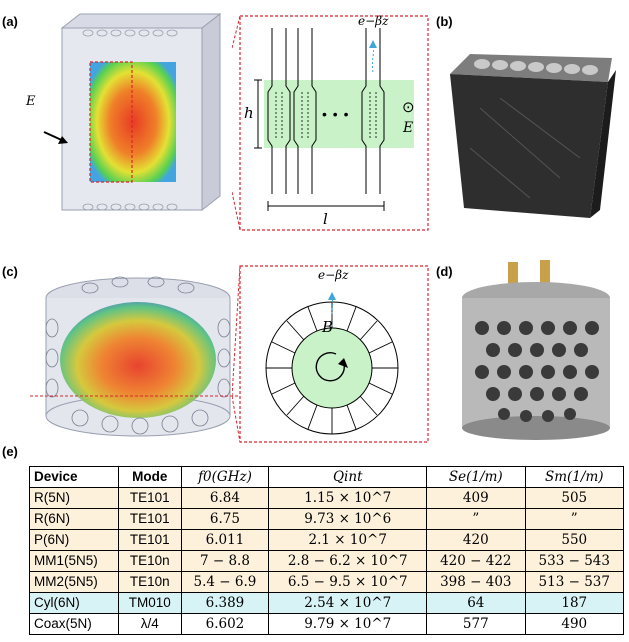 This screenshot has width=629, height=642. Describe the element at coordinates (225, 624) in the screenshot. I see `cell-f0: 6.602` at that location.